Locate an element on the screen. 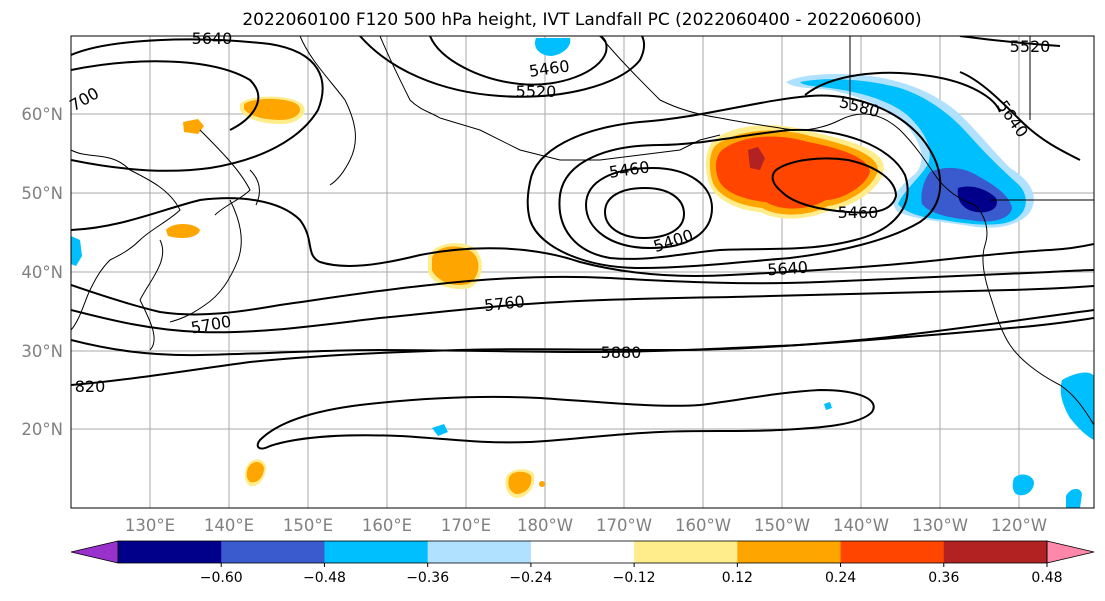 This screenshot has height=601, width=1105. contour-5700-nw is located at coordinates (165, 95).